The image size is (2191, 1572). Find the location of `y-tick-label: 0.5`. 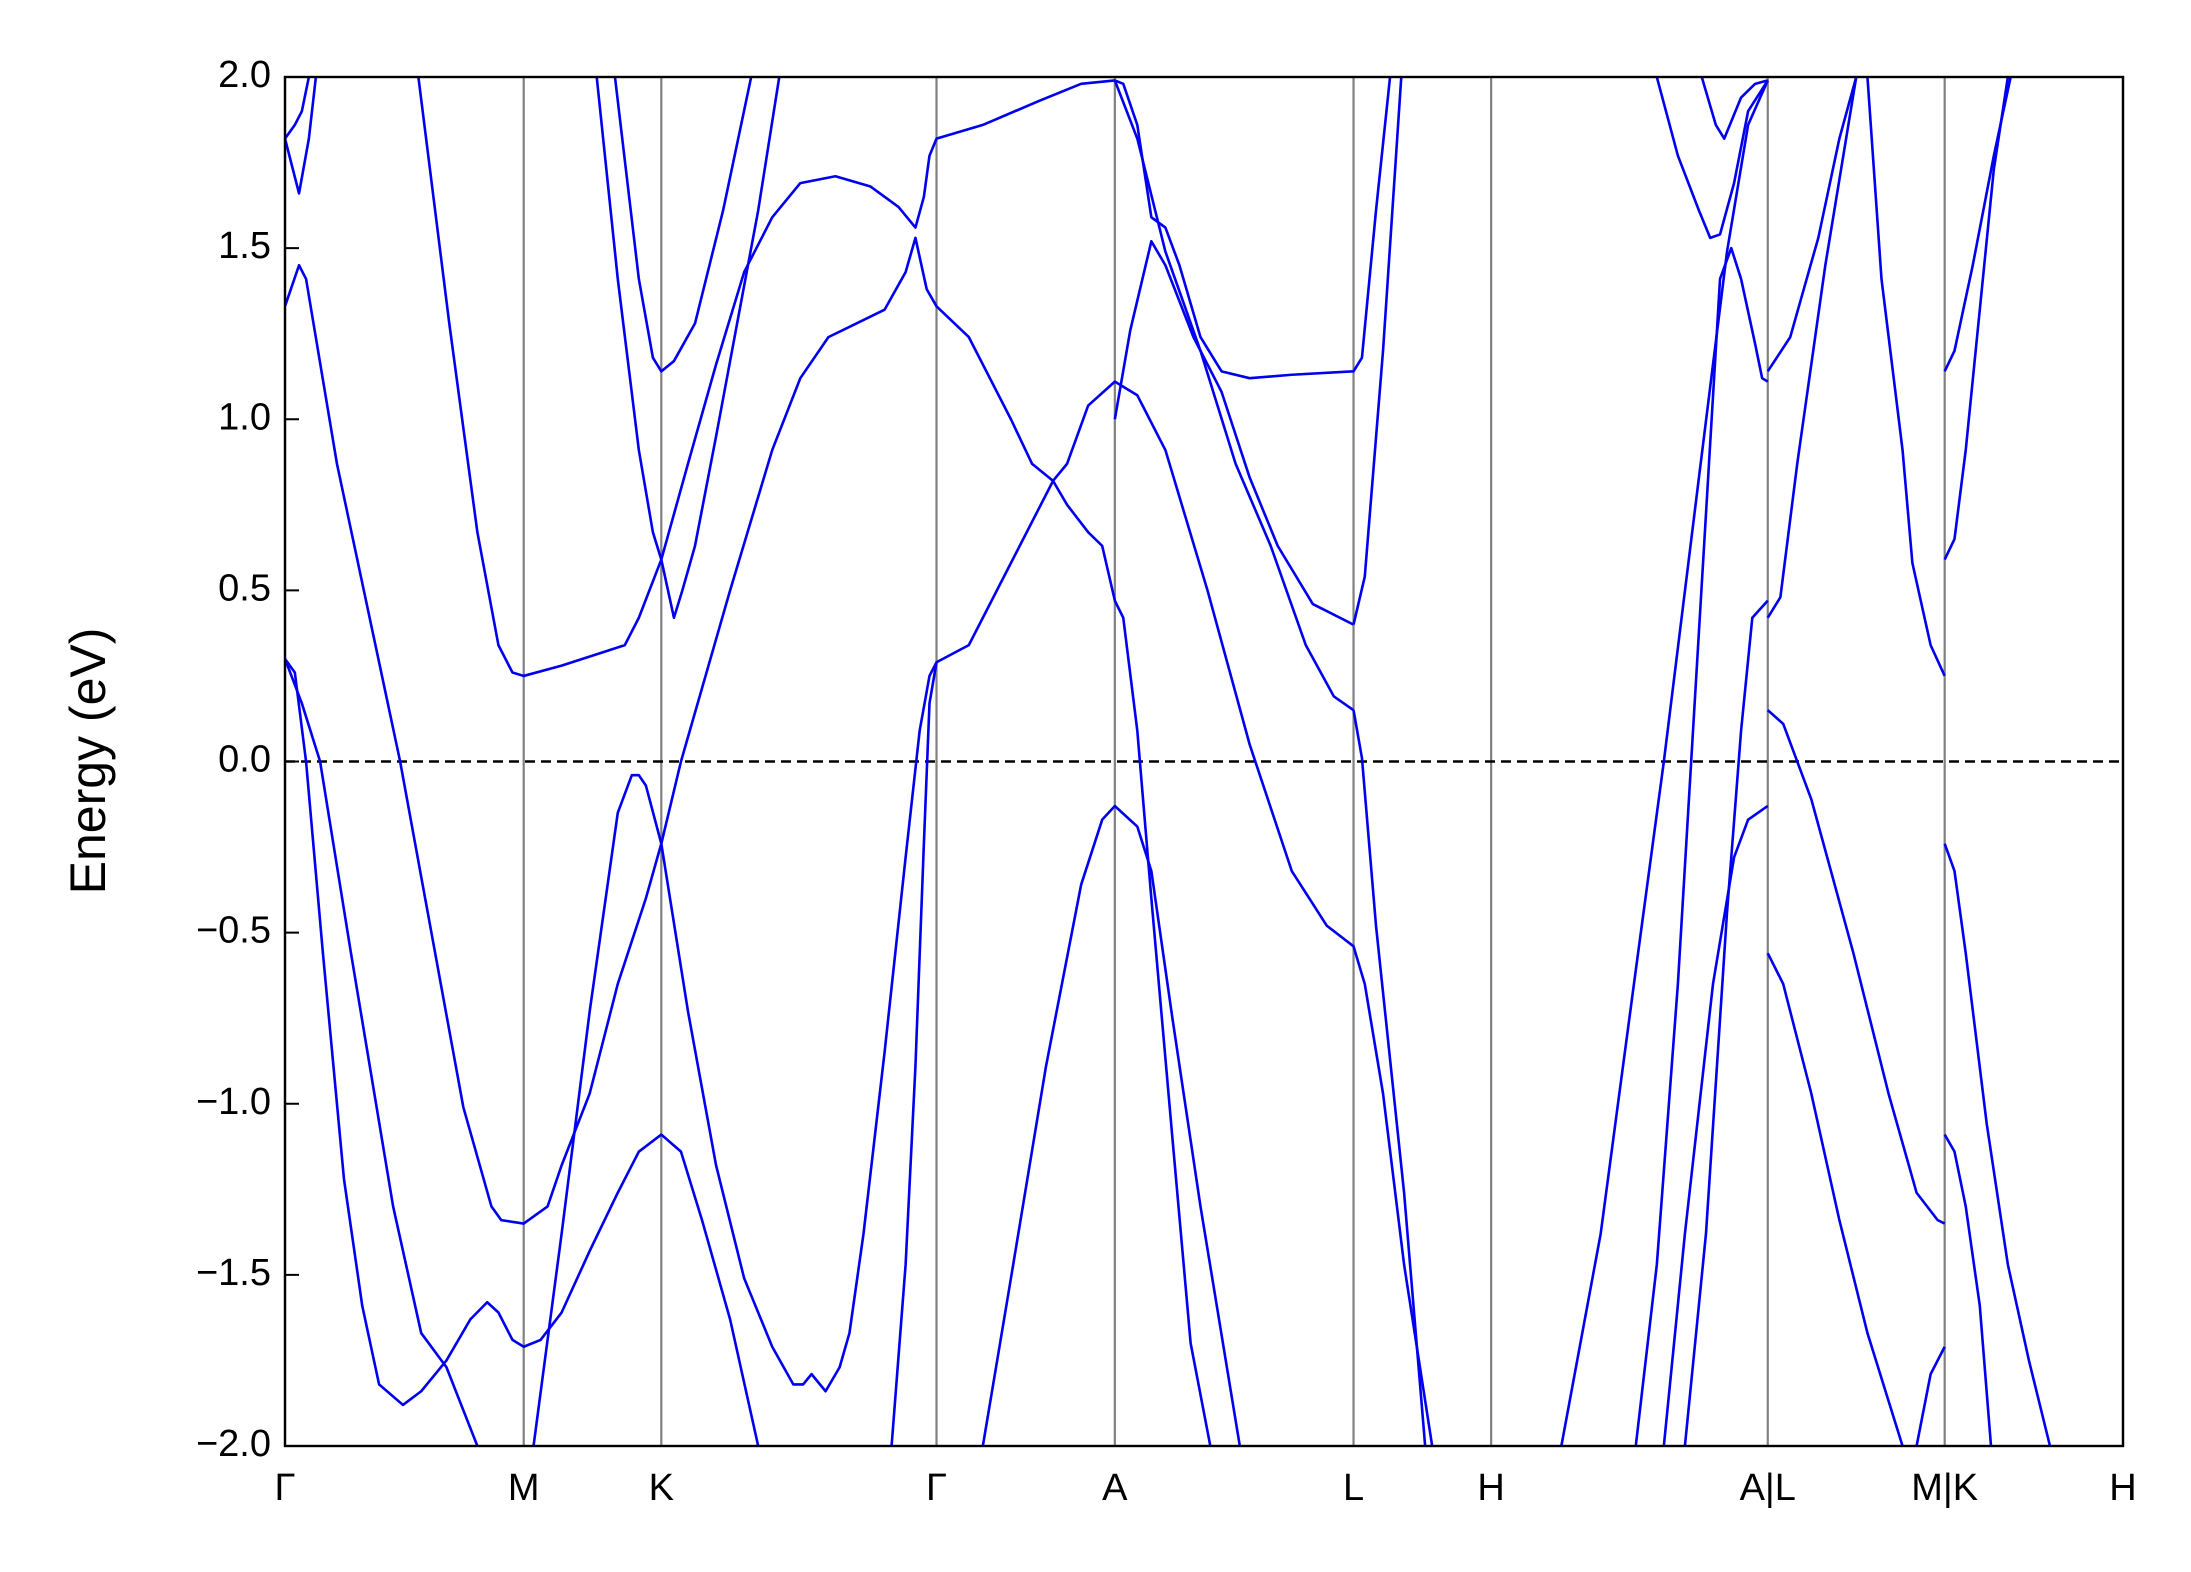

y-tick-label: 0.5 is located at coordinates (244, 588).